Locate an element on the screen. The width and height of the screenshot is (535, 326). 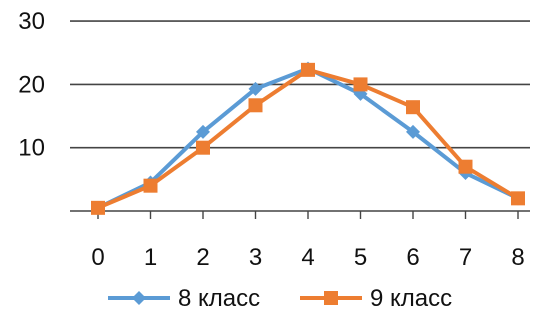
y-tick-label: 20 is located at coordinates (31, 84).